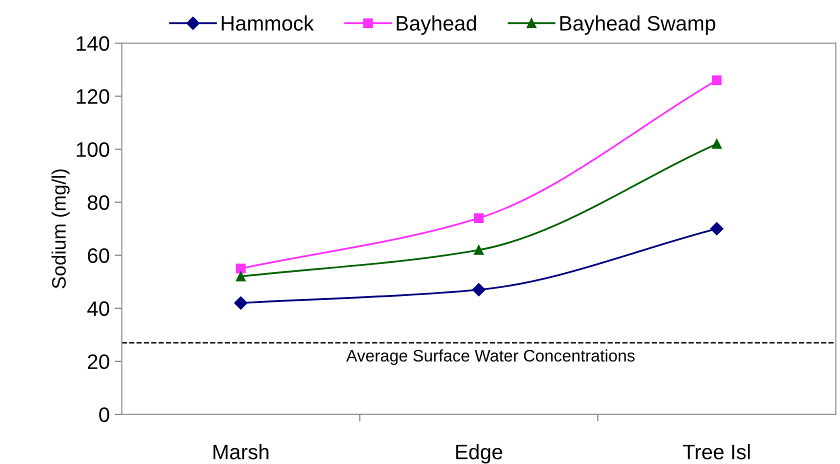 The width and height of the screenshot is (840, 464). I want to click on y-tick-label: 120, so click(93, 96).